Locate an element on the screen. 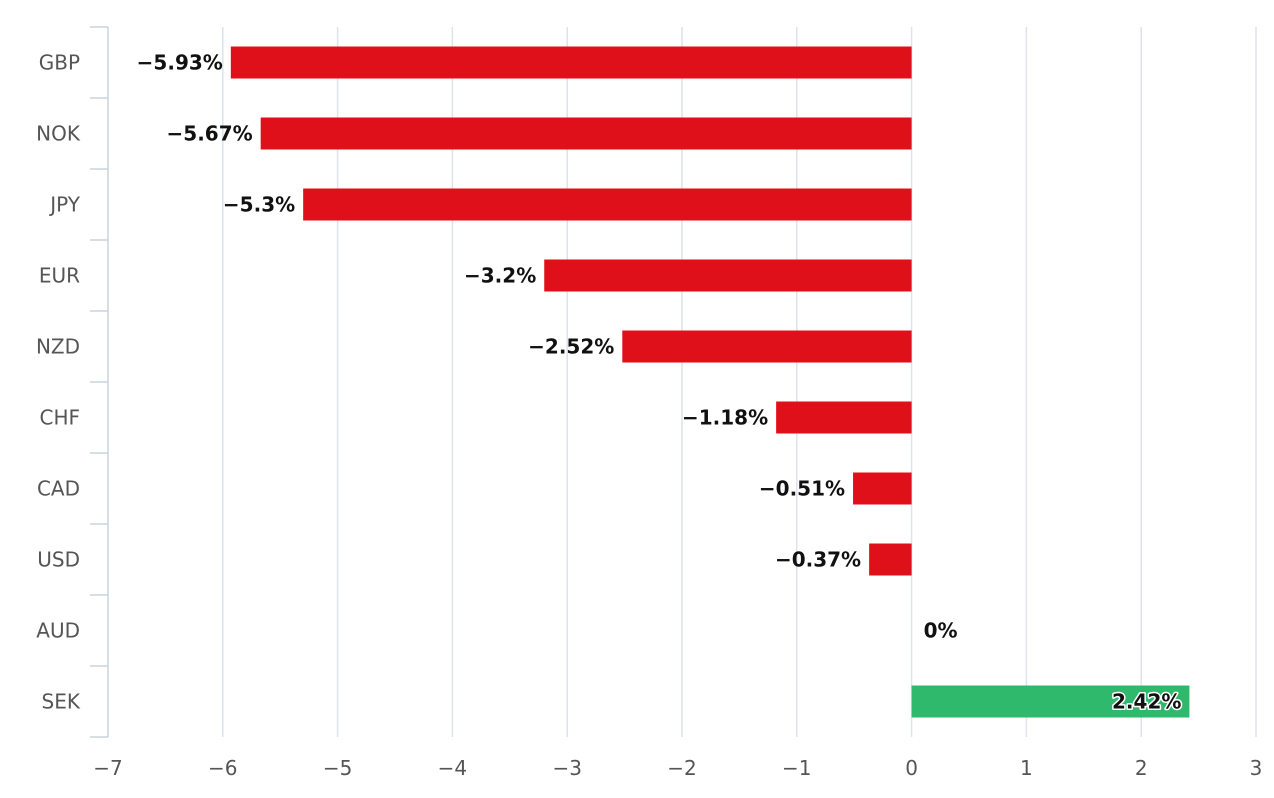 This screenshot has height=798, width=1274. data-label-cad: −0.51% is located at coordinates (802, 489).